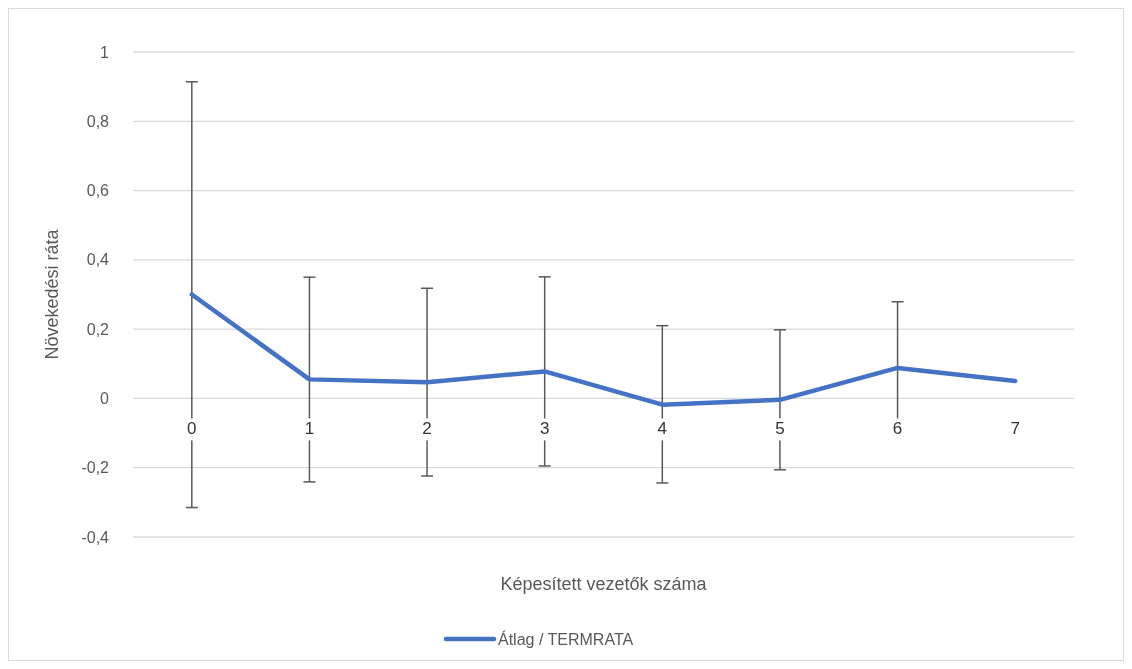 Image resolution: width=1132 pixels, height=669 pixels. Describe the element at coordinates (1015, 429) in the screenshot. I see `x-tick-label: 7` at that location.